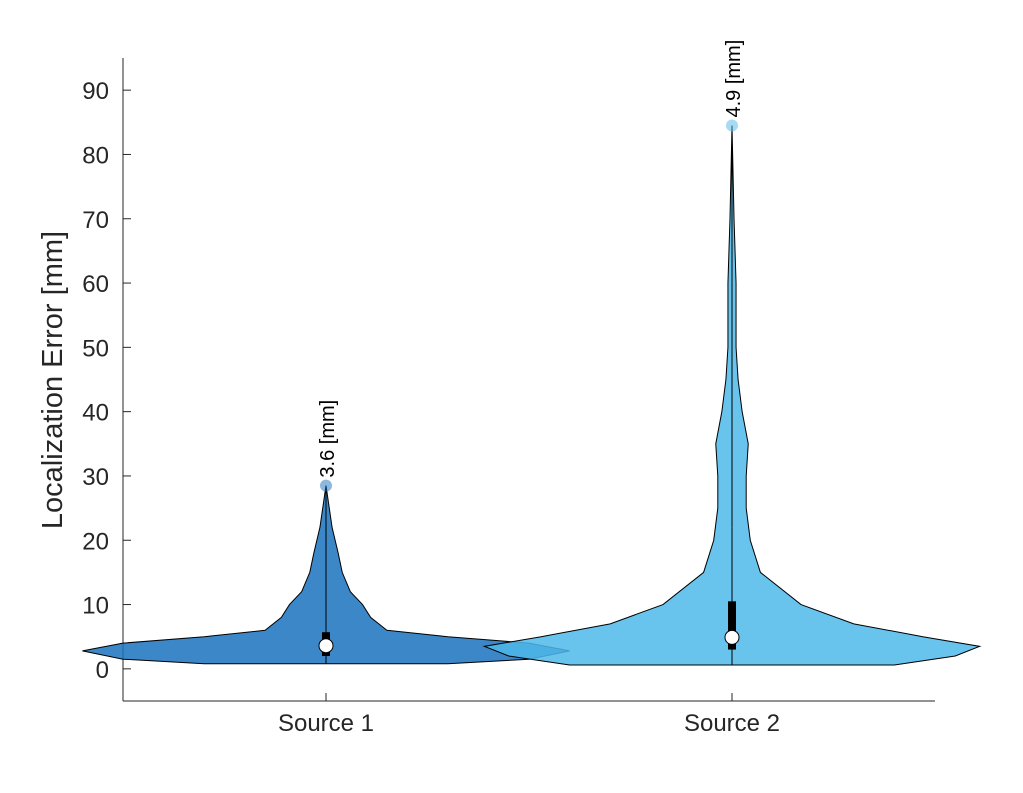 The width and height of the screenshot is (1023, 793). What do you see at coordinates (734, 79) in the screenshot?
I see `median-label: 4.9 [mm]` at bounding box center [734, 79].